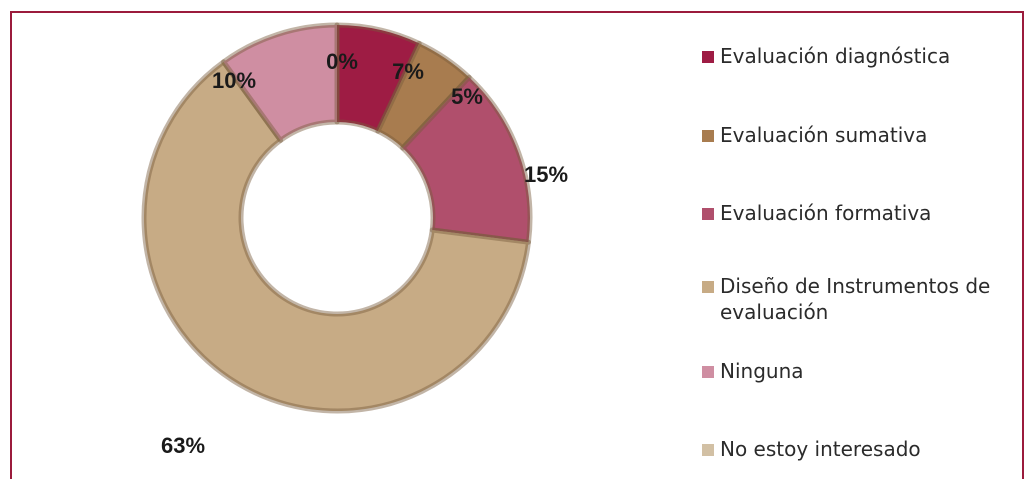  What do you see at coordinates (708, 214) in the screenshot?
I see `legend-swatch-formativa` at bounding box center [708, 214].